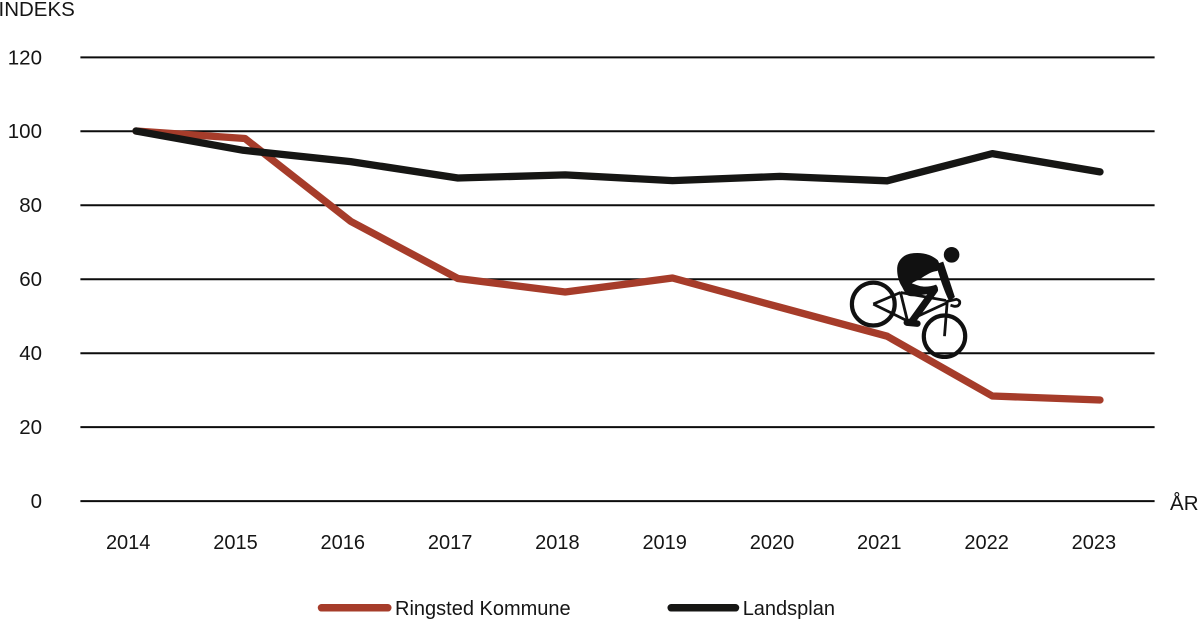 Image resolution: width=1200 pixels, height=621 pixels. What do you see at coordinates (30, 427) in the screenshot?
I see `svg-text: 20` at bounding box center [30, 427].